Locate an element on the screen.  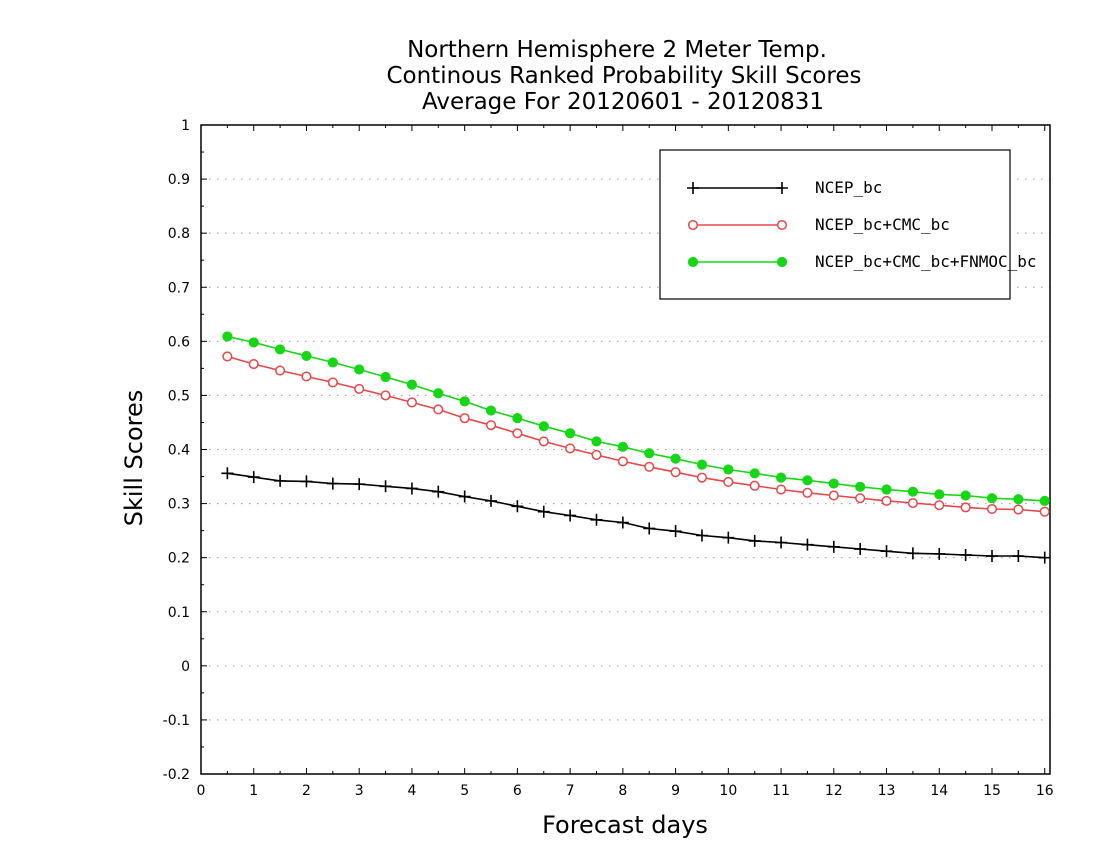
y-tick-label: 0.3 is located at coordinates (179, 505).